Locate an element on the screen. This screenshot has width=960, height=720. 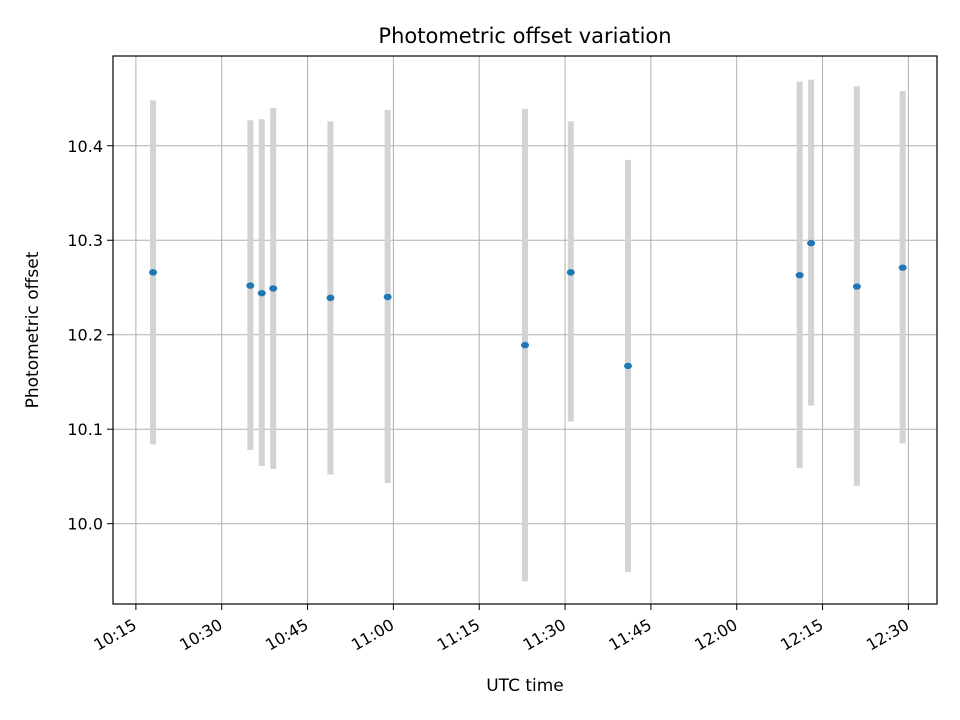
y-axis-title: Photometric offset is located at coordinates (33, 329).